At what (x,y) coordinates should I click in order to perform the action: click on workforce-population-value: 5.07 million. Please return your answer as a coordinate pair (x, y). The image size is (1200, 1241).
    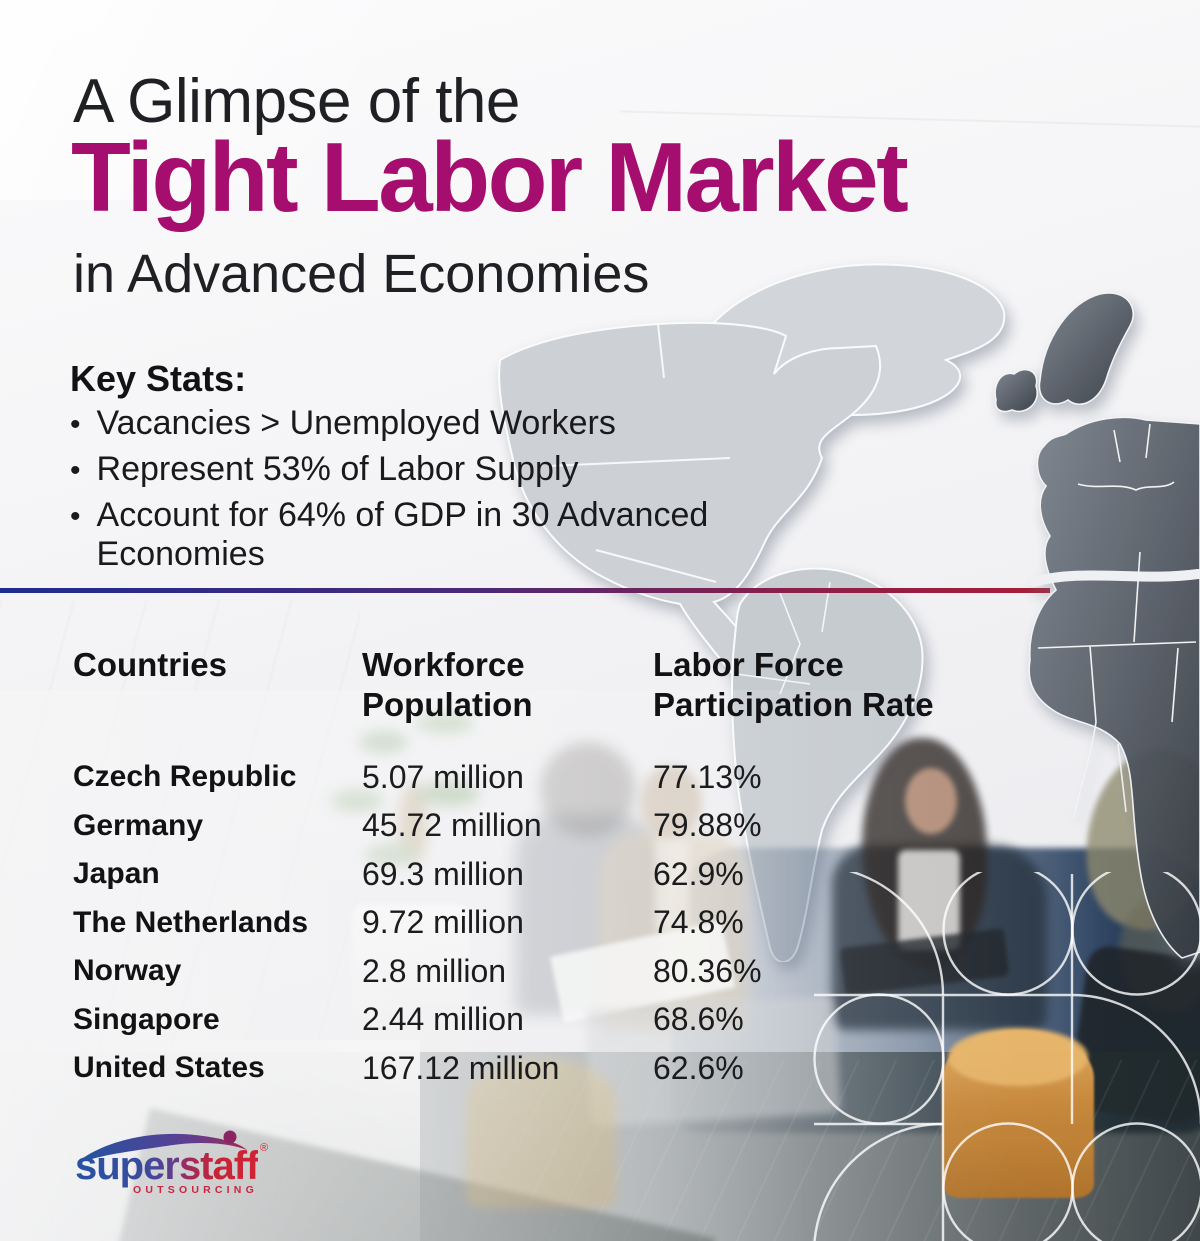
    Looking at the image, I should click on (443, 776).